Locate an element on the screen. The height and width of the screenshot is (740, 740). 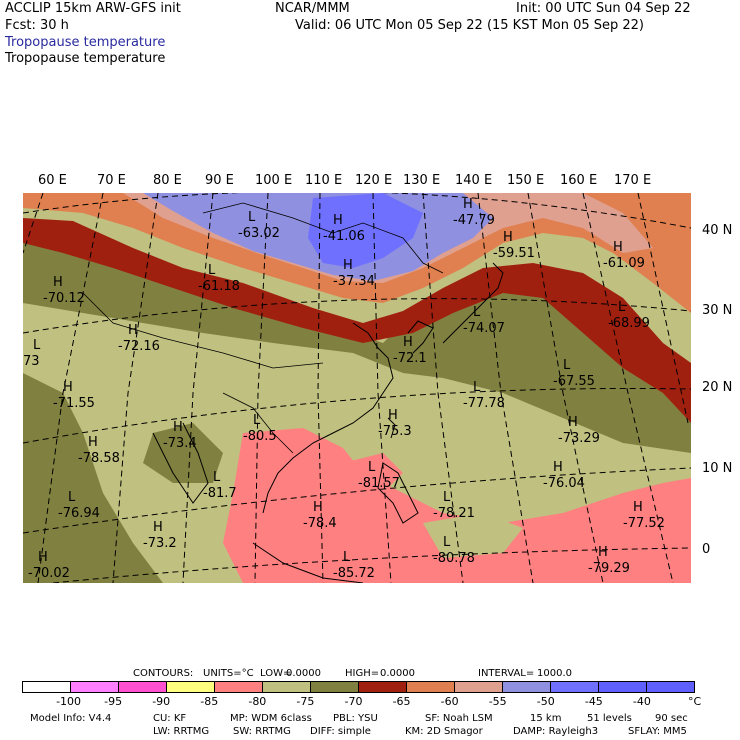
colorbar-tick-label: -85 is located at coordinates (209, 701).